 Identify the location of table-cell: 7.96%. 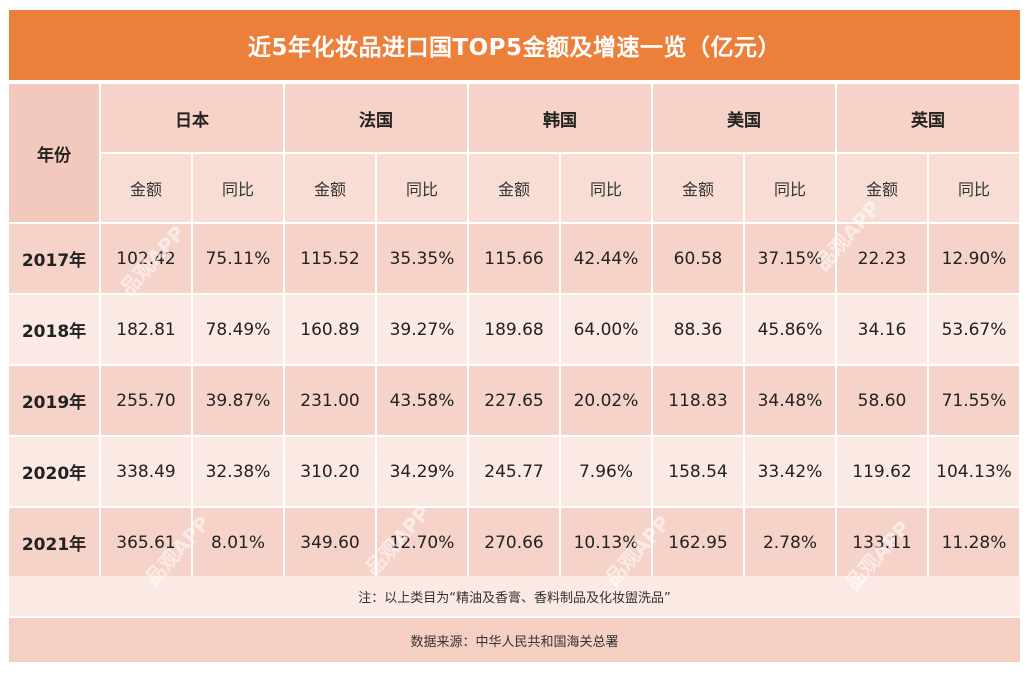
(606, 471).